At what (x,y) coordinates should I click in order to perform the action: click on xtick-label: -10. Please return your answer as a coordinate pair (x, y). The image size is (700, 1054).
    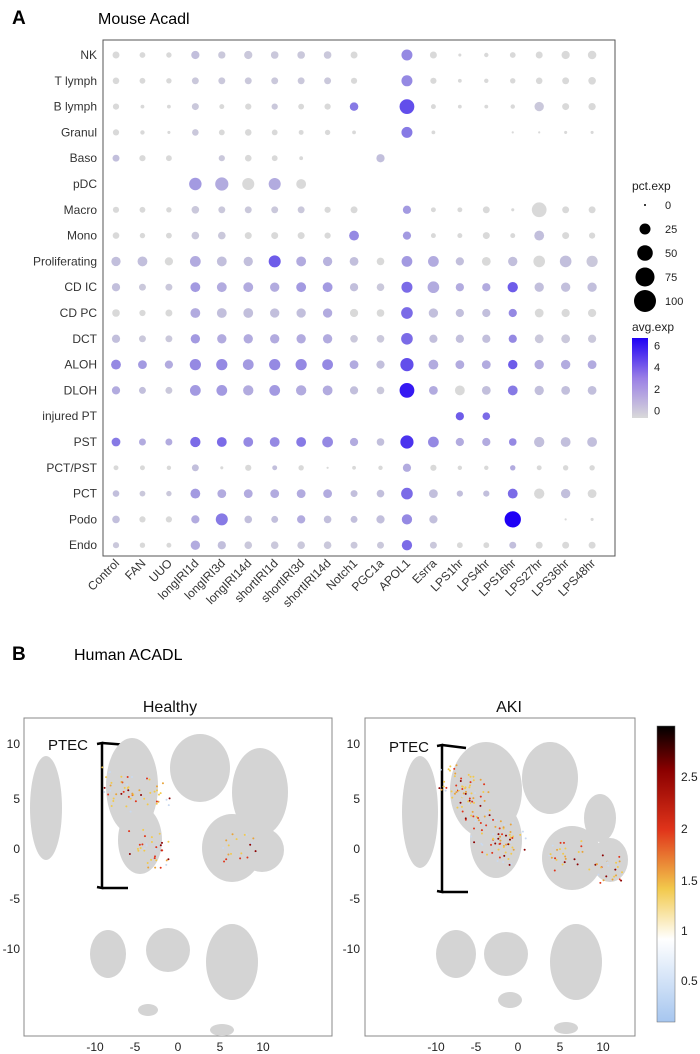
    Looking at the image, I should click on (436, 1047).